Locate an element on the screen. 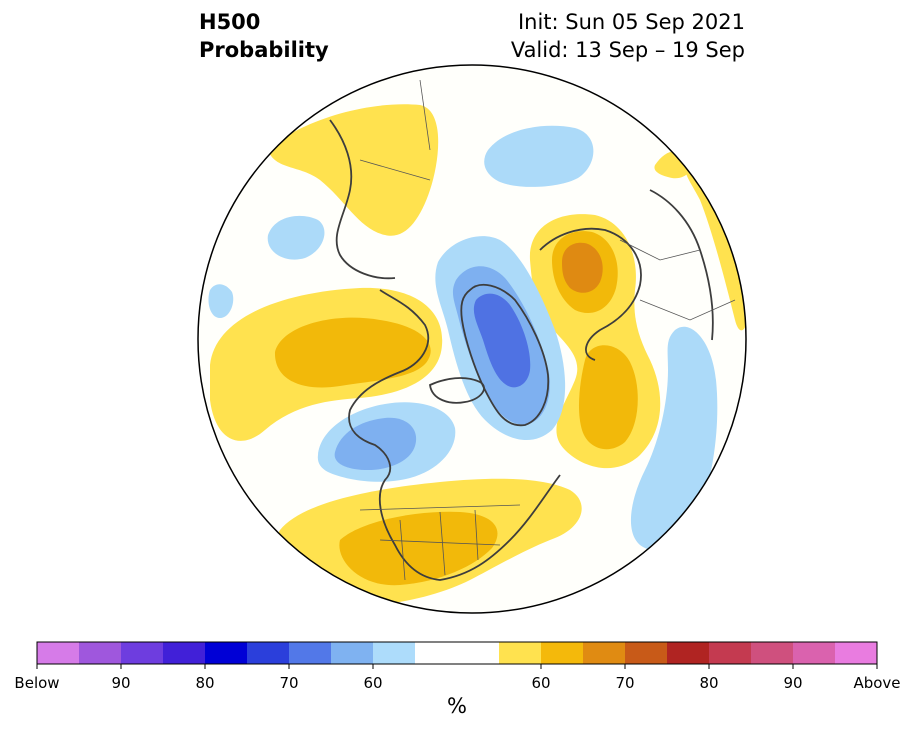 This screenshot has height=732, width=915. coastline-arctic-islands is located at coordinates (457, 390).